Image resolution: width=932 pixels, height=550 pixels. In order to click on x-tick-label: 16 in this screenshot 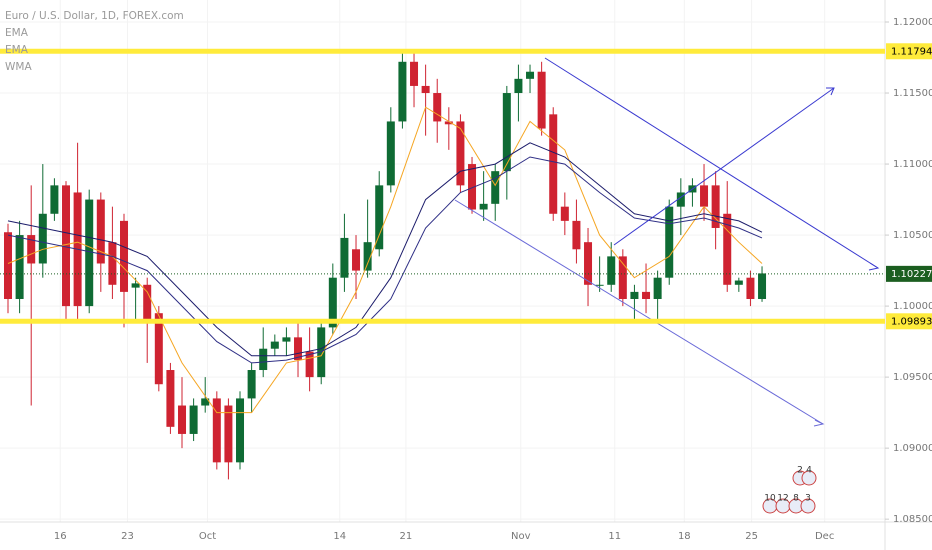, I will do `click(60, 536)`.